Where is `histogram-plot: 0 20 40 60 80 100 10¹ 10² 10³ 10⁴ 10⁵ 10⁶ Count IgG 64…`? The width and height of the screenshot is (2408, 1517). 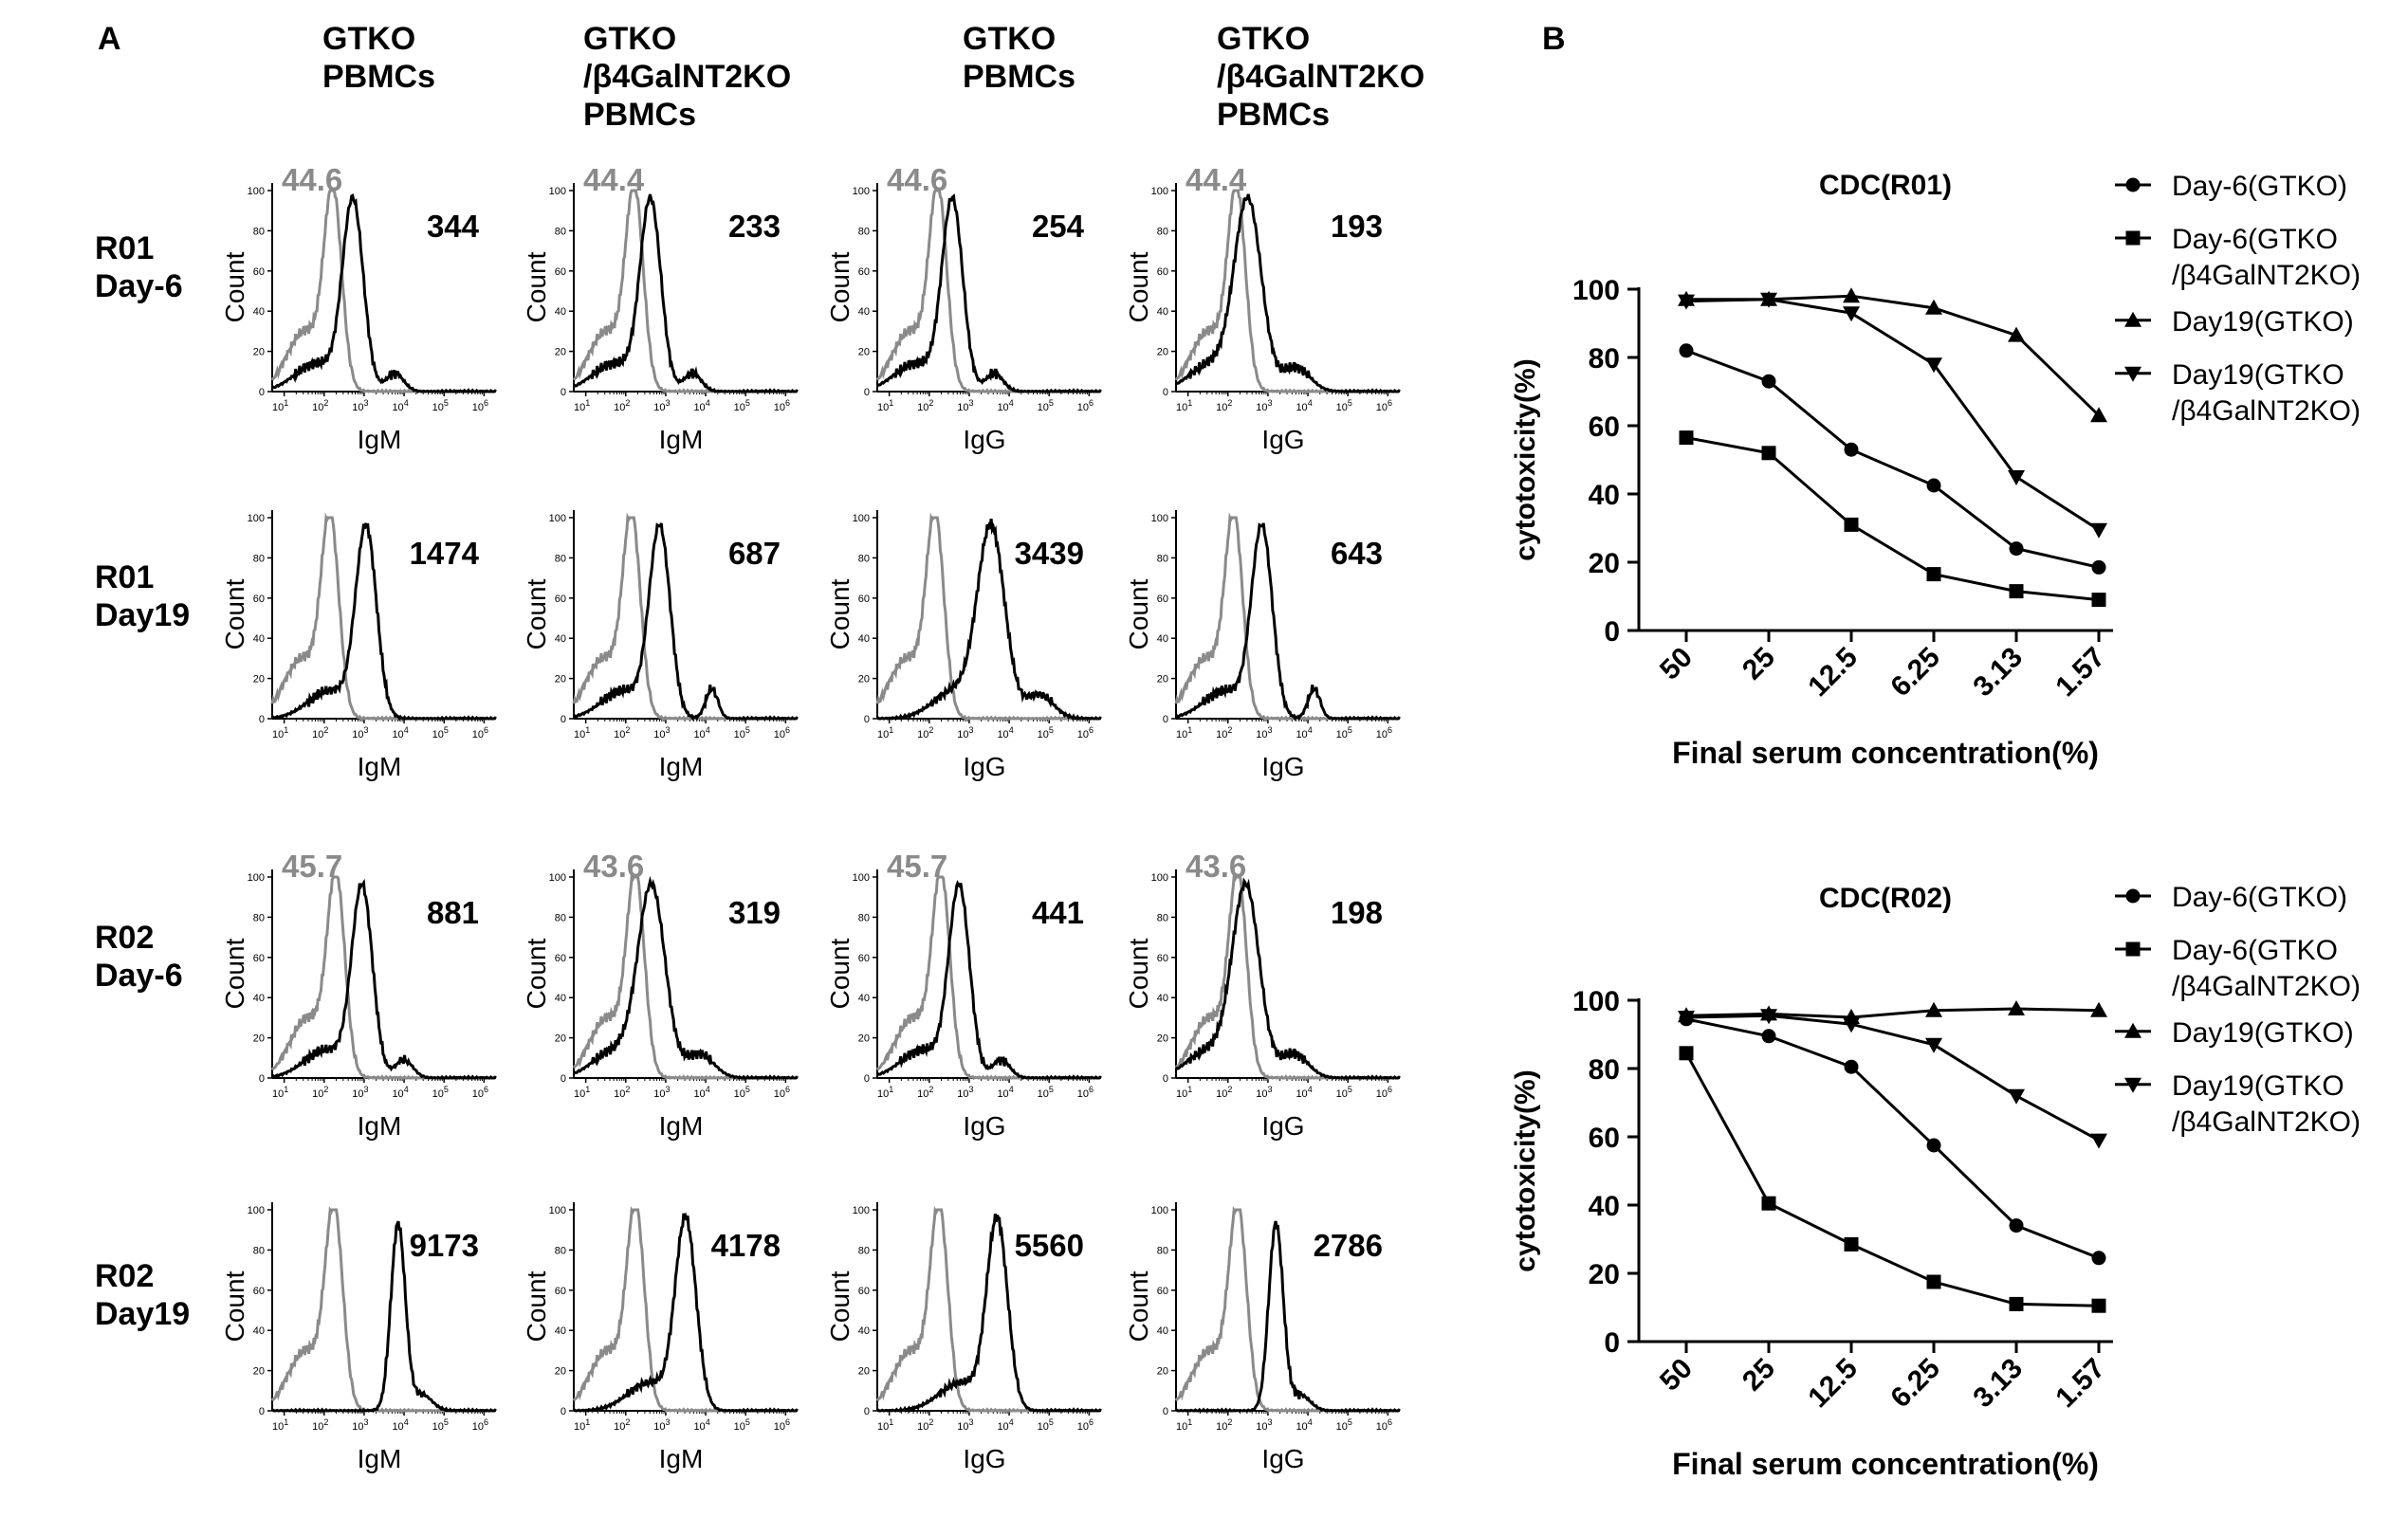
histogram-plot: 0 20 40 60 80 100 10¹ 10² 10³ 10⁴ 10⁵ 10⁶ Count IgG 64… is located at coordinates (1263, 645).